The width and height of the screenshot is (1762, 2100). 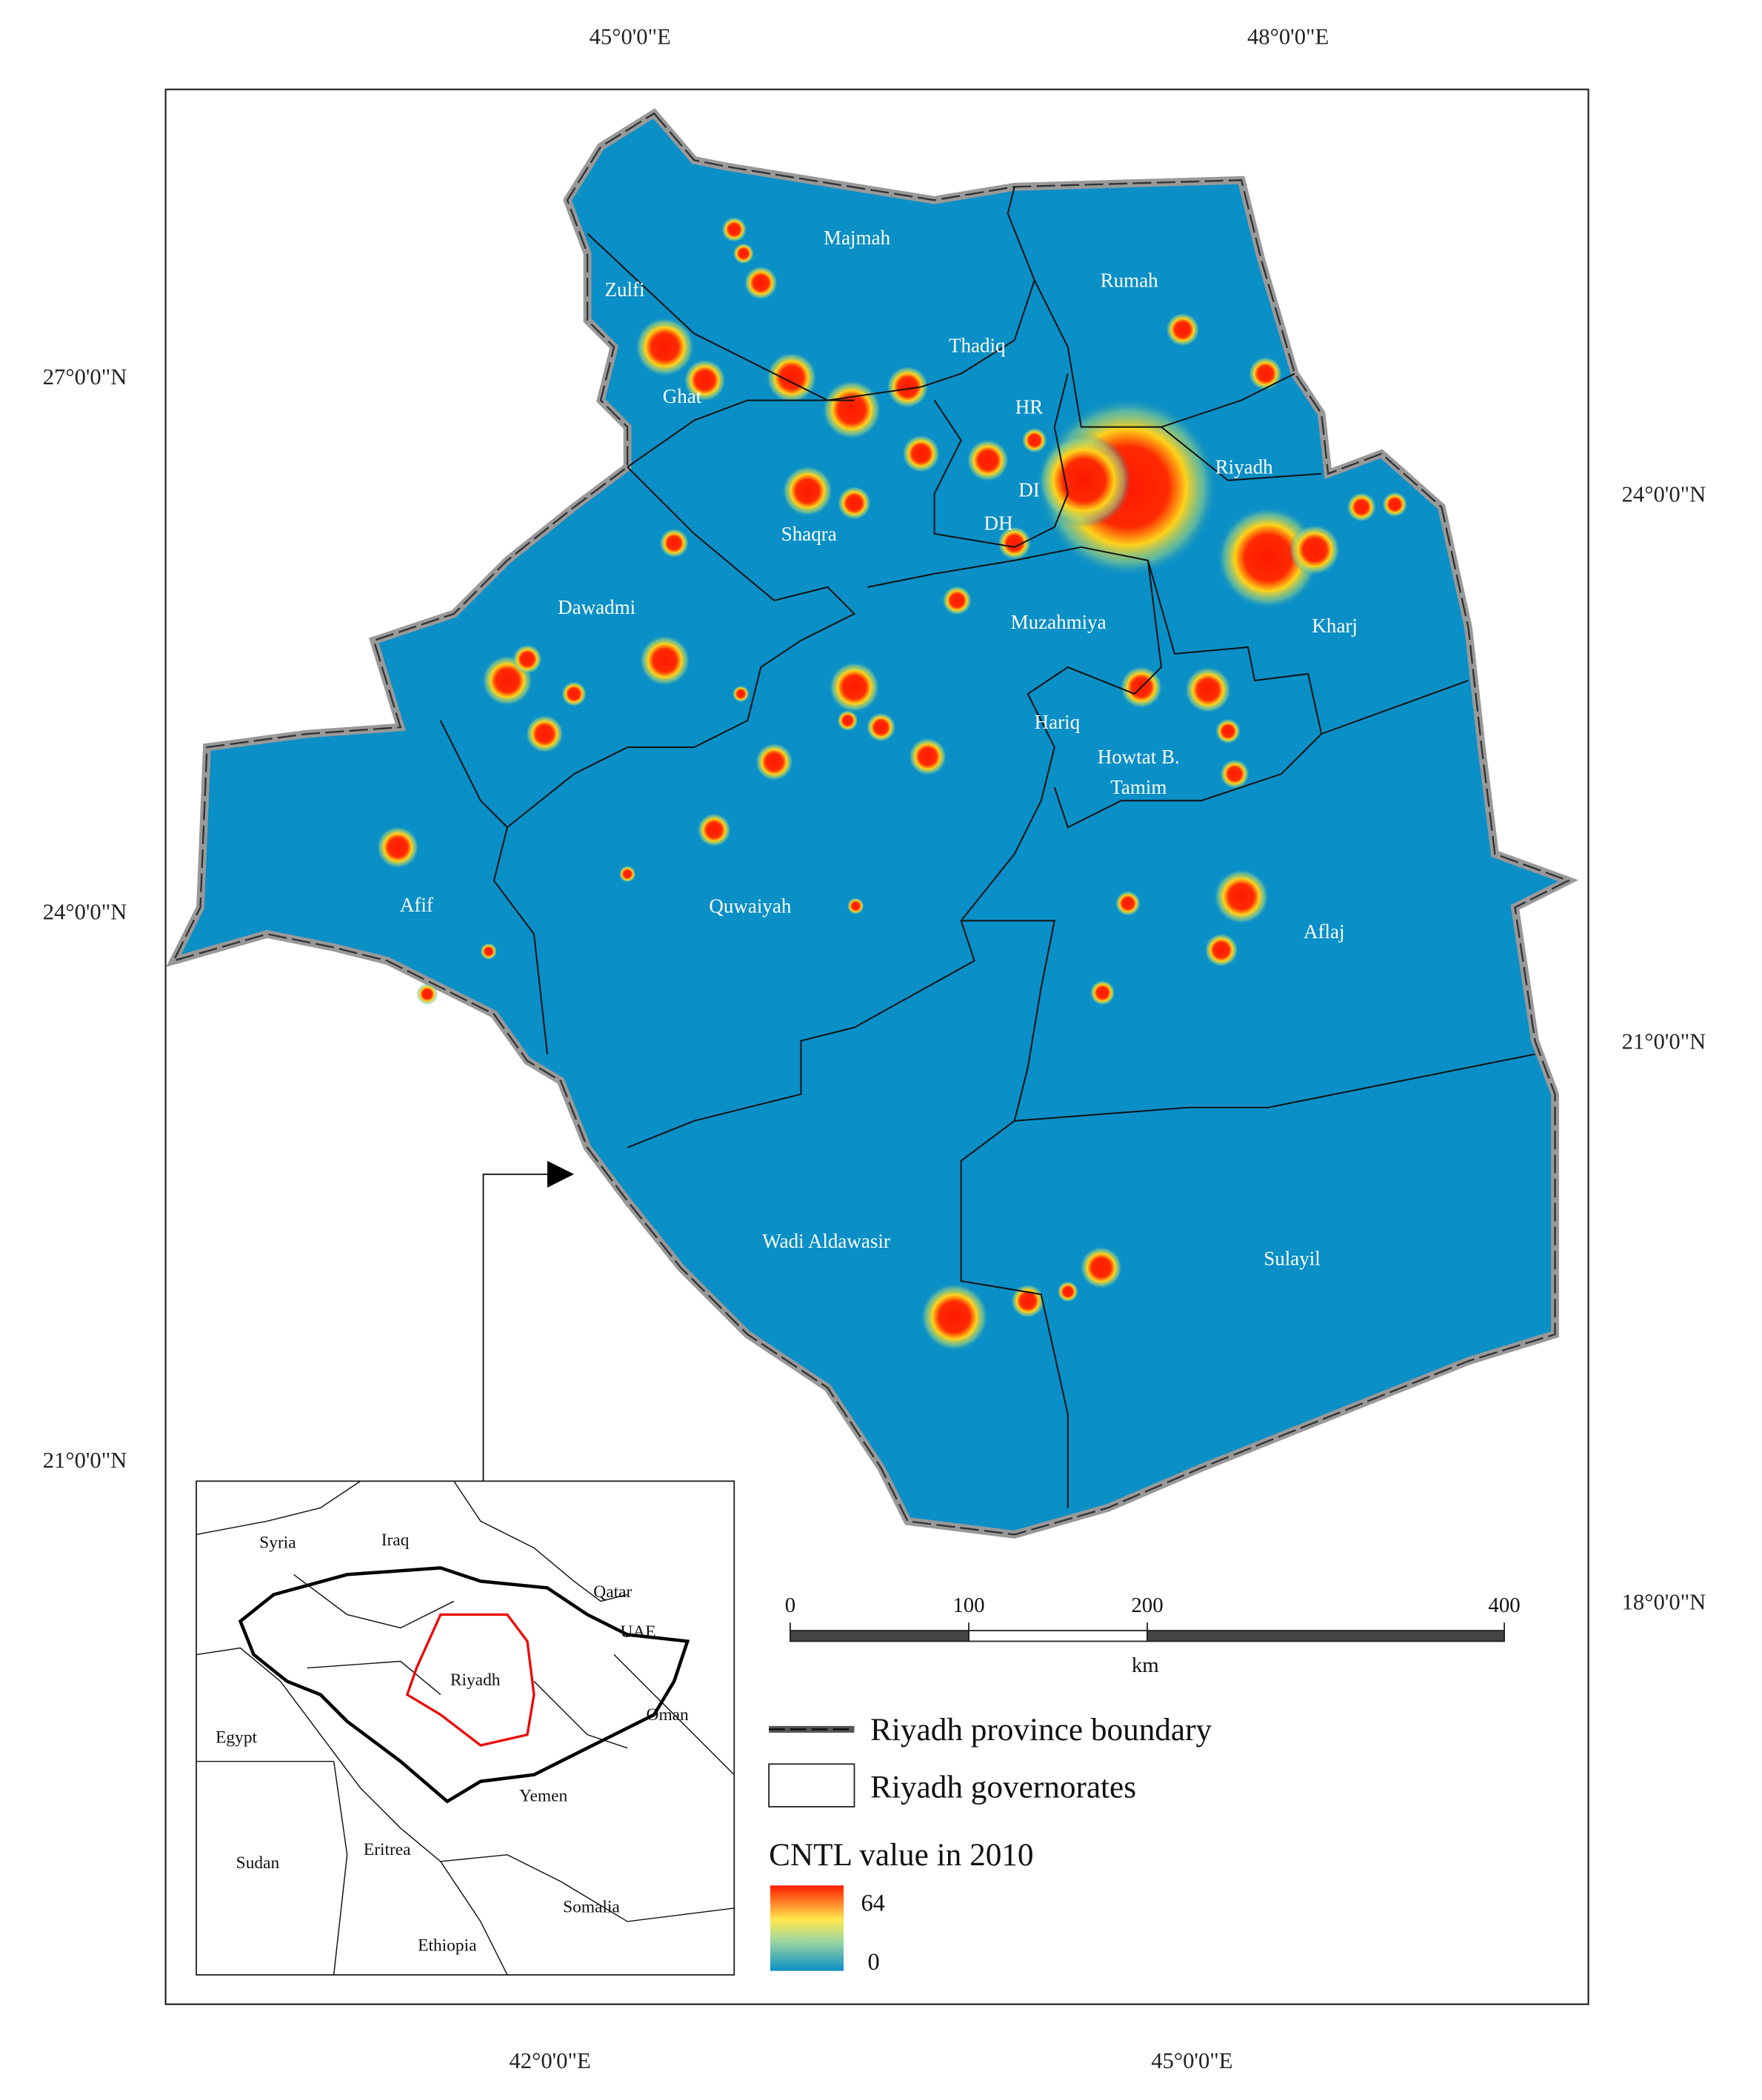 I want to click on governorate-label: Muzahmiya, so click(x=1059, y=622).